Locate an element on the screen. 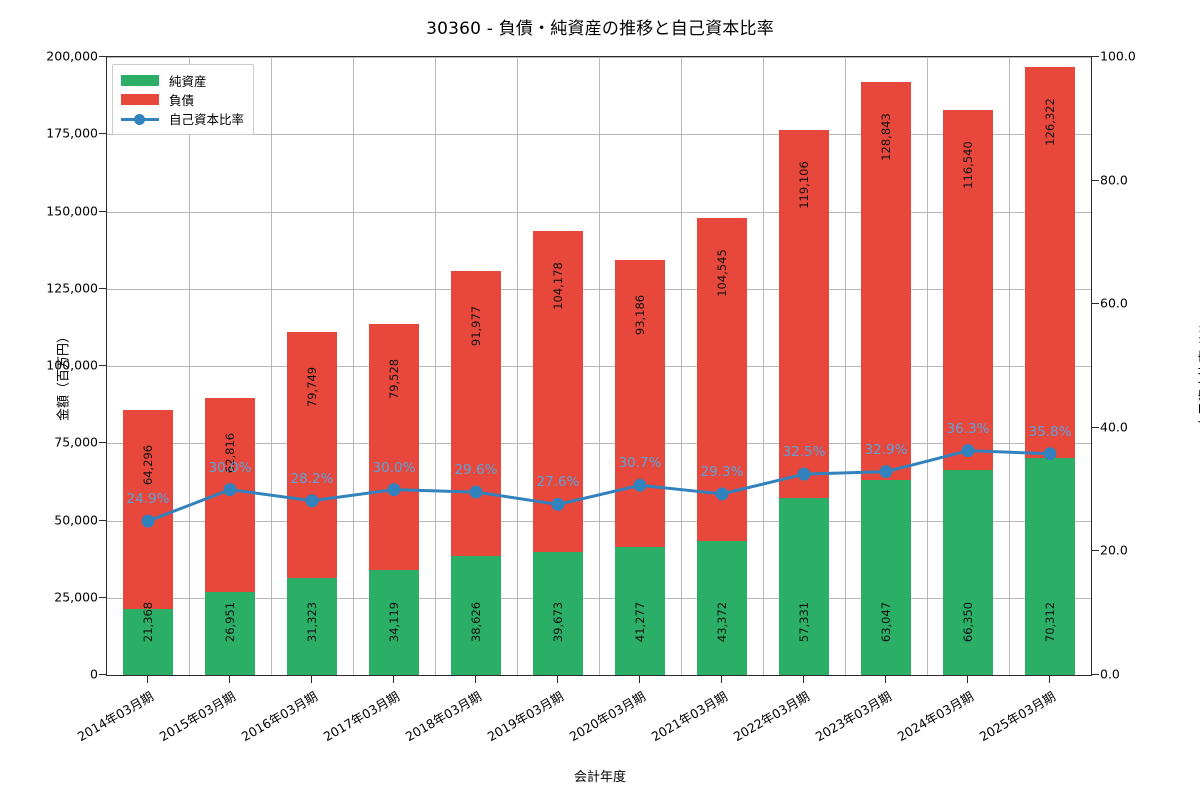 The width and height of the screenshot is (1200, 800). legend-line-icon is located at coordinates (140, 119).